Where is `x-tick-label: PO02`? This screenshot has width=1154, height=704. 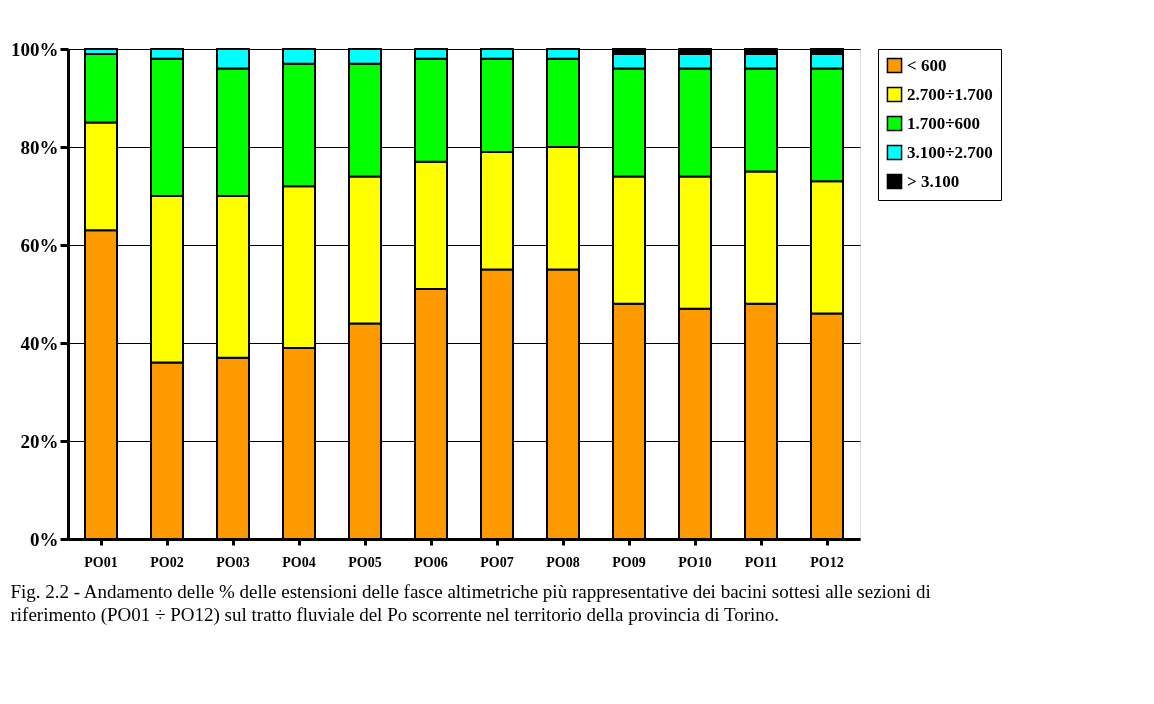 x-tick-label: PO02 is located at coordinates (167, 562).